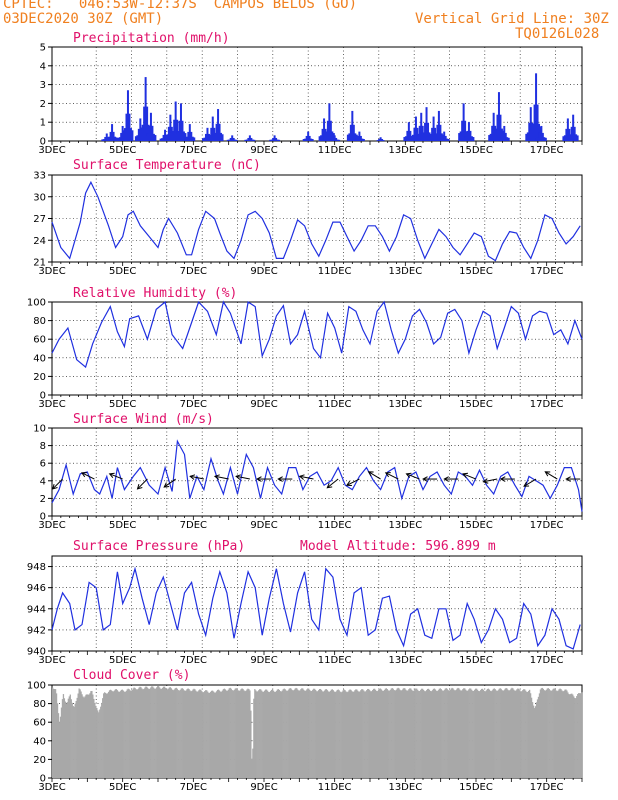  Describe the element at coordinates (43, 499) in the screenshot. I see `wind-ytick-label: 2` at that location.